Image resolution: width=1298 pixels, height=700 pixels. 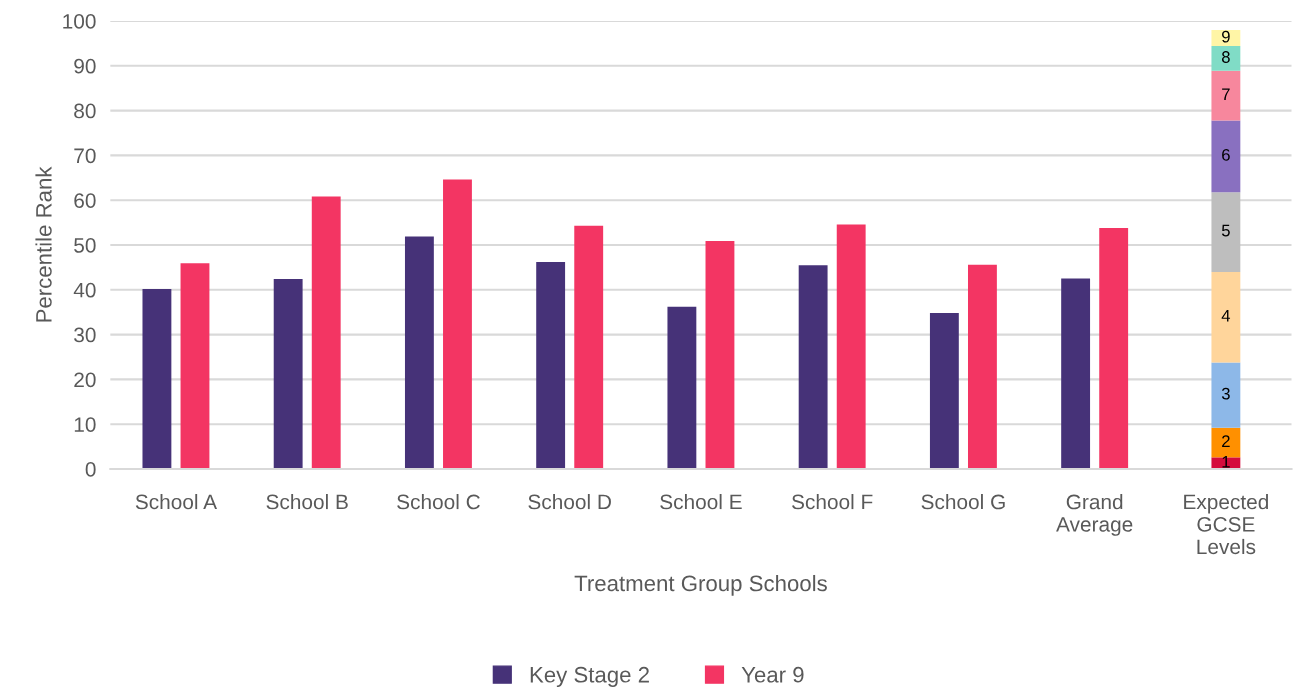 What do you see at coordinates (85, 380) in the screenshot?
I see `y-tick-label: 20` at bounding box center [85, 380].